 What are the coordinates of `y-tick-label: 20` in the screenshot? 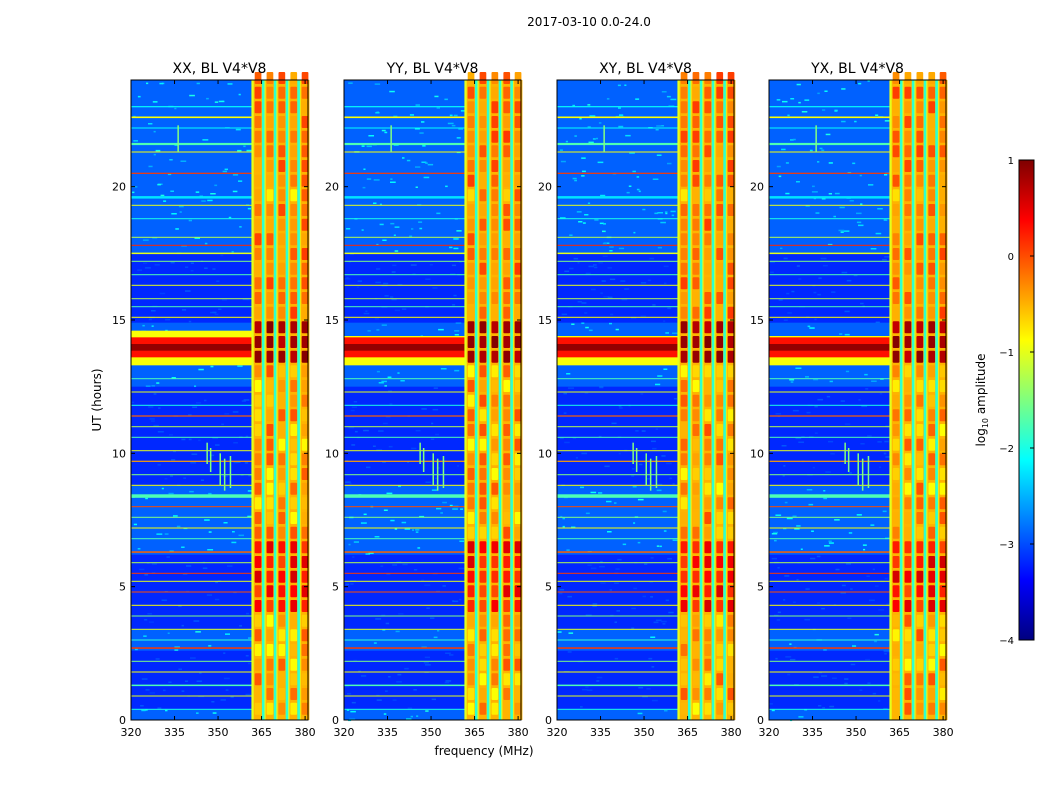 It's located at (119, 187).